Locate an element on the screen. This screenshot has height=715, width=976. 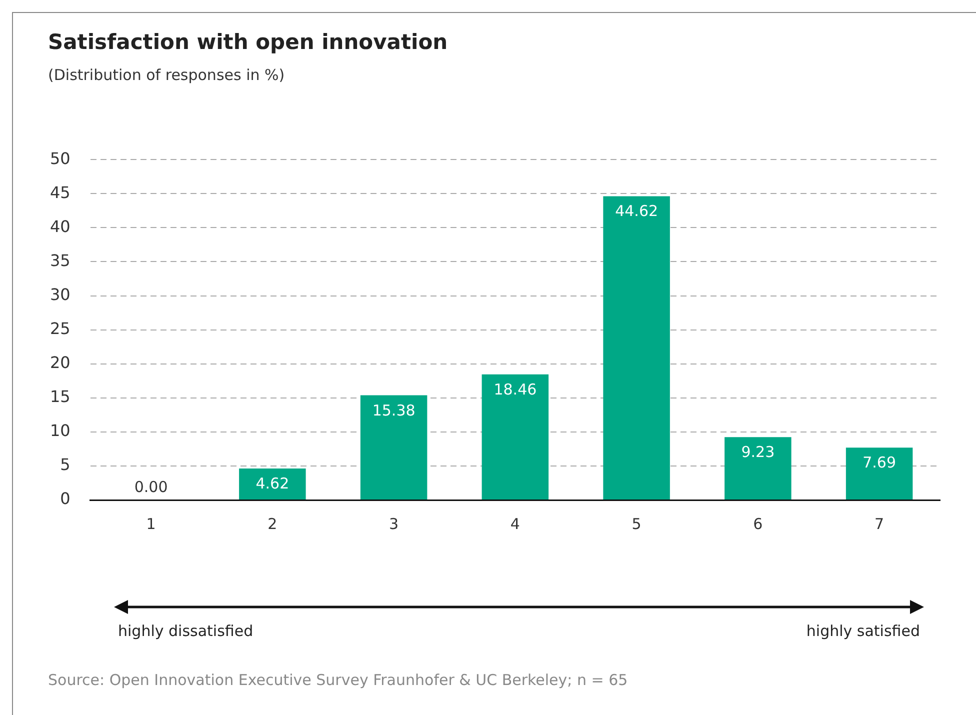
text: highly dissatisfied is located at coordinates (186, 631).